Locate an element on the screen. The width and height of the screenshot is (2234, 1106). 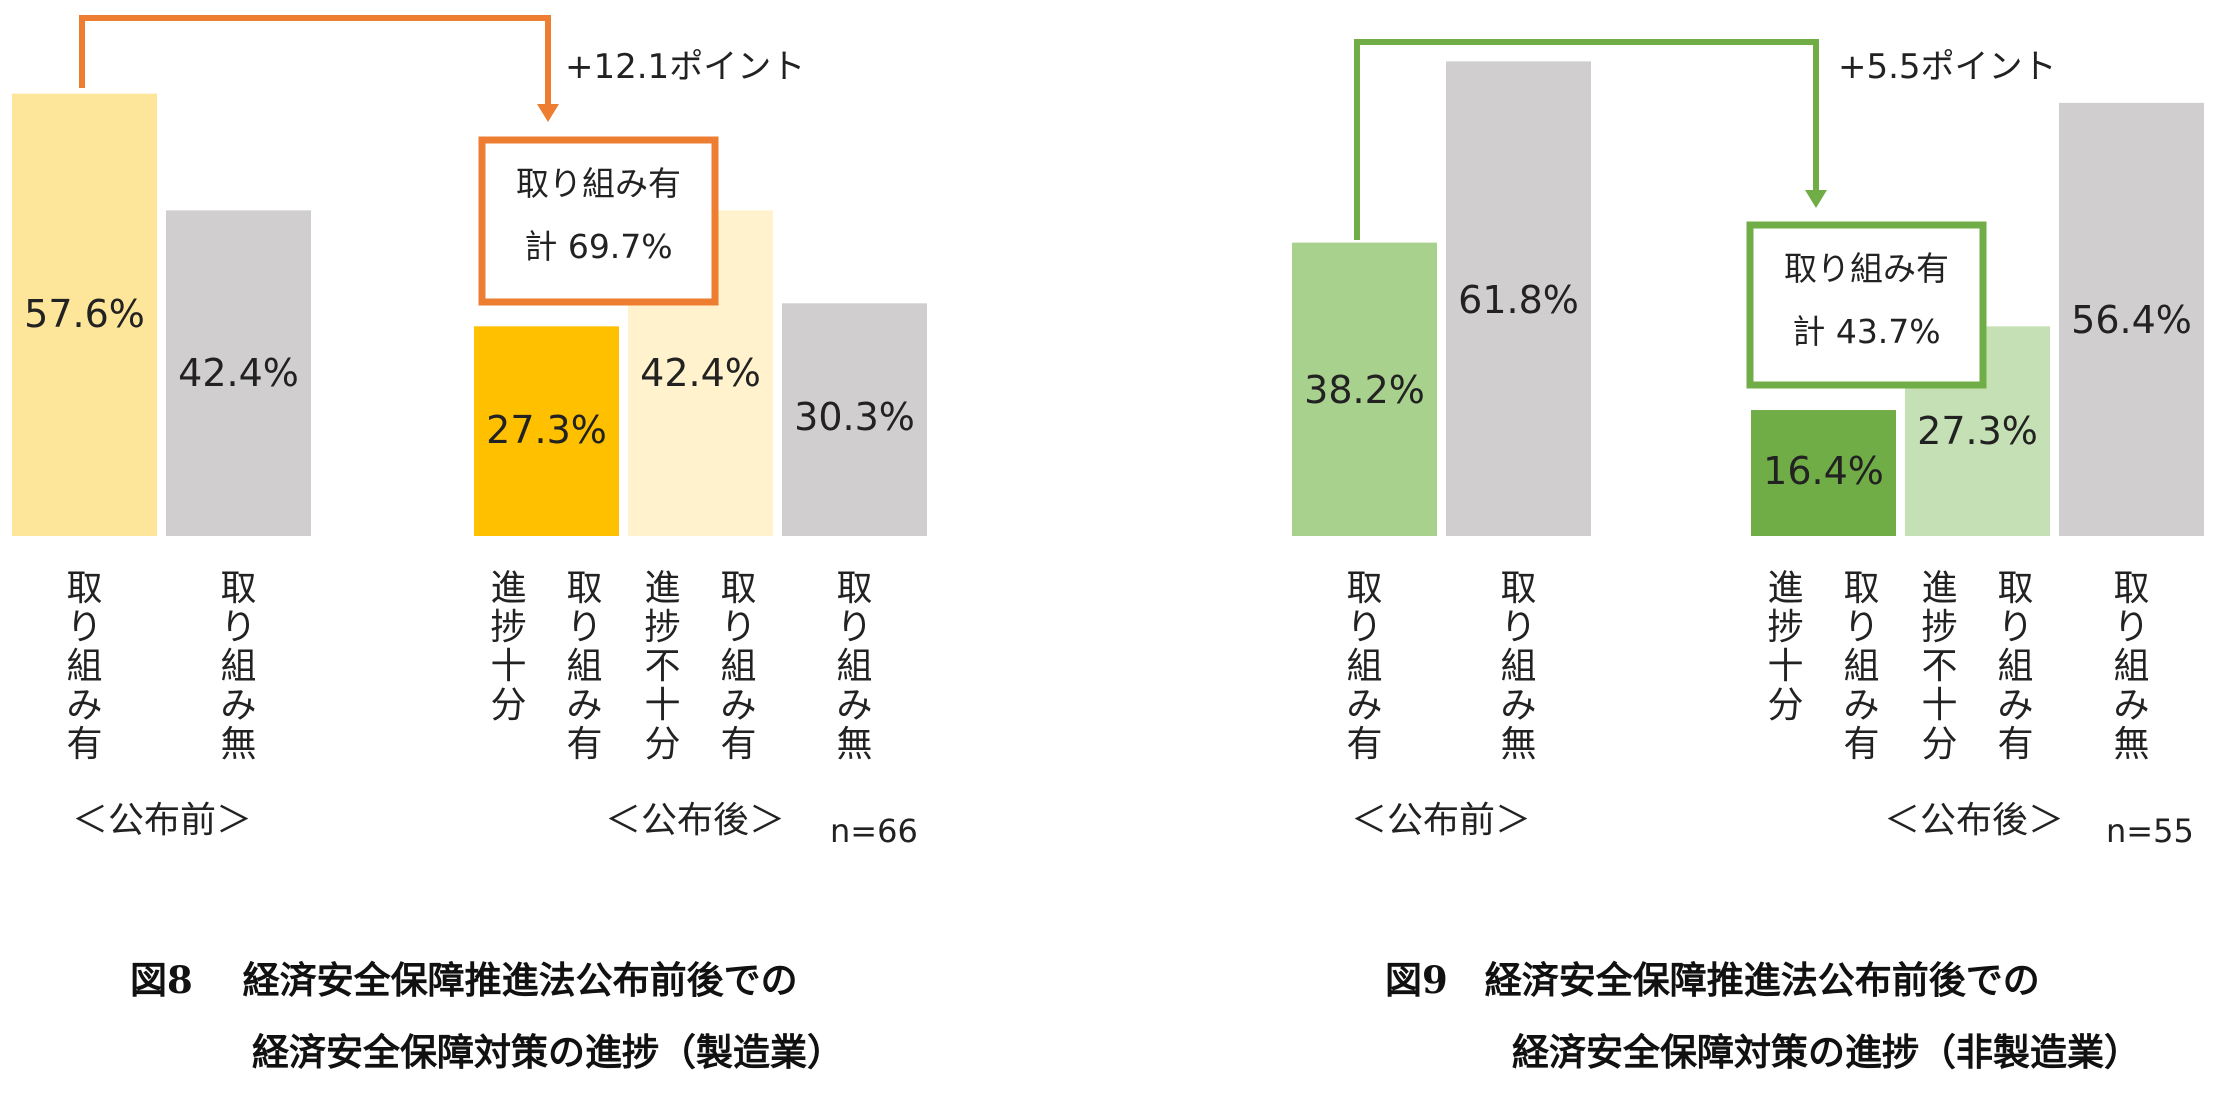
data-label: 16.4% is located at coordinates (1823, 471).